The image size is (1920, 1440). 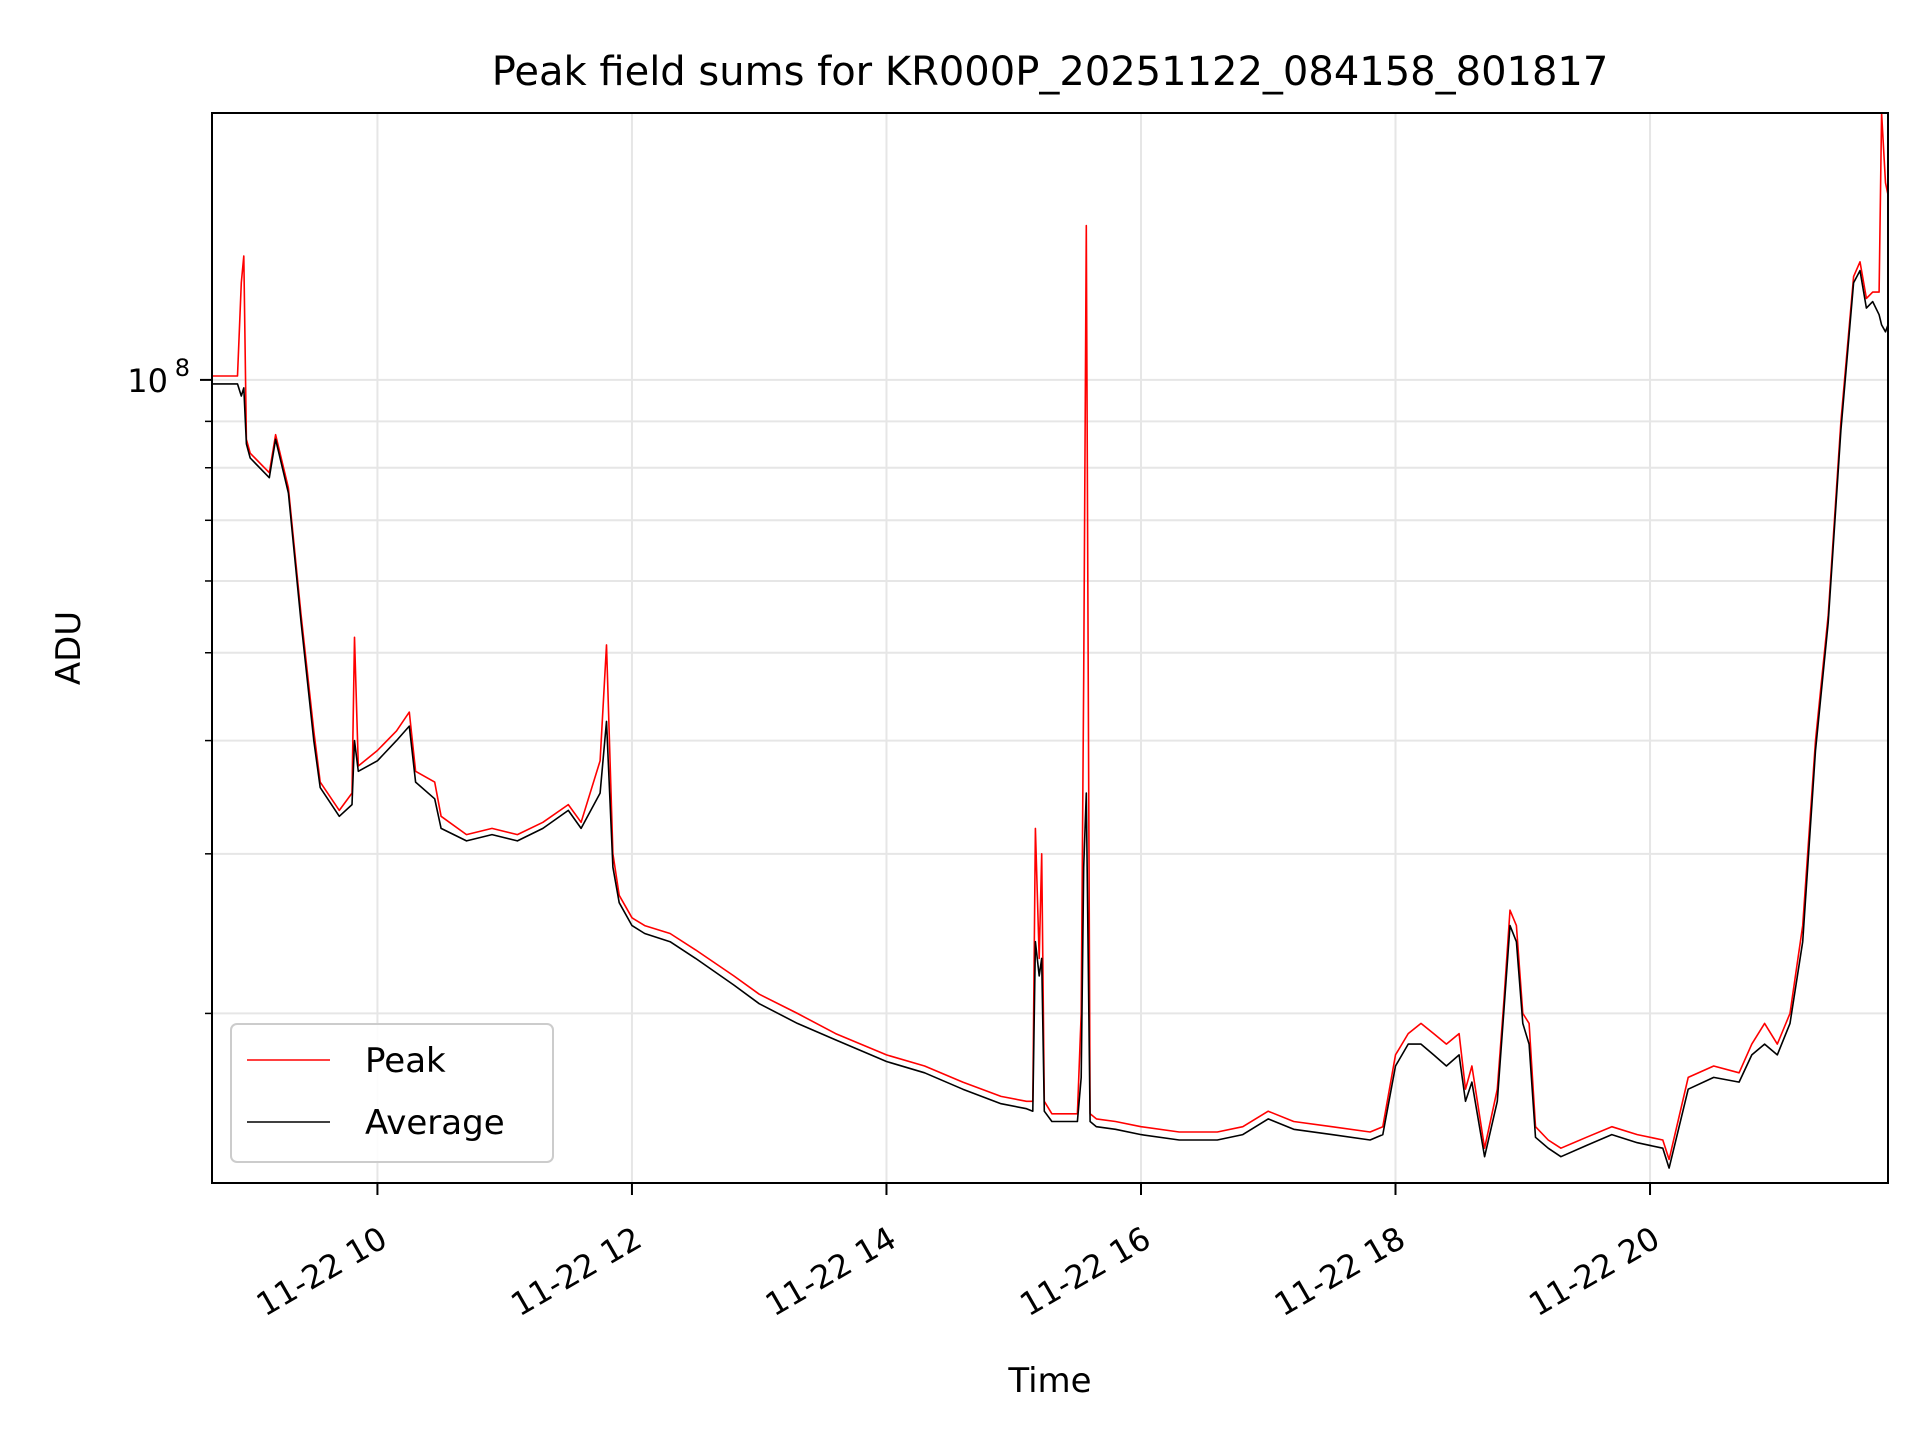 What do you see at coordinates (182, 368) in the screenshot?
I see `y-tick-label-exp-0: 8` at bounding box center [182, 368].